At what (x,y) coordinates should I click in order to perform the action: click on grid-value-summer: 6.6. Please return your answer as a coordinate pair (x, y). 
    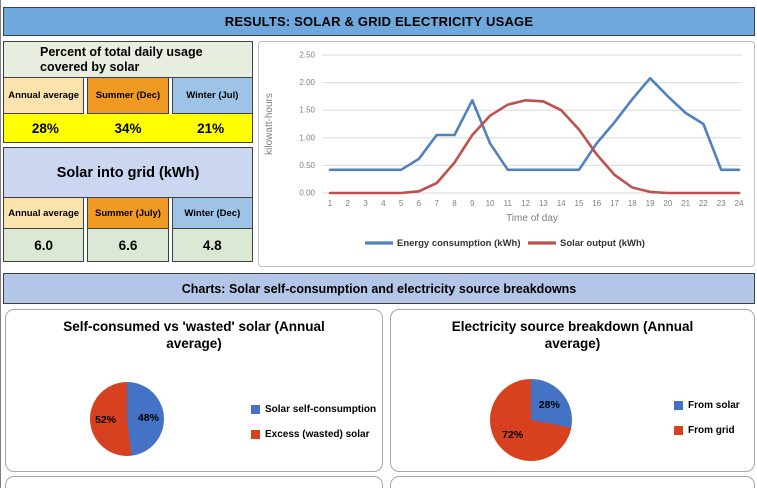
    Looking at the image, I should click on (128, 245).